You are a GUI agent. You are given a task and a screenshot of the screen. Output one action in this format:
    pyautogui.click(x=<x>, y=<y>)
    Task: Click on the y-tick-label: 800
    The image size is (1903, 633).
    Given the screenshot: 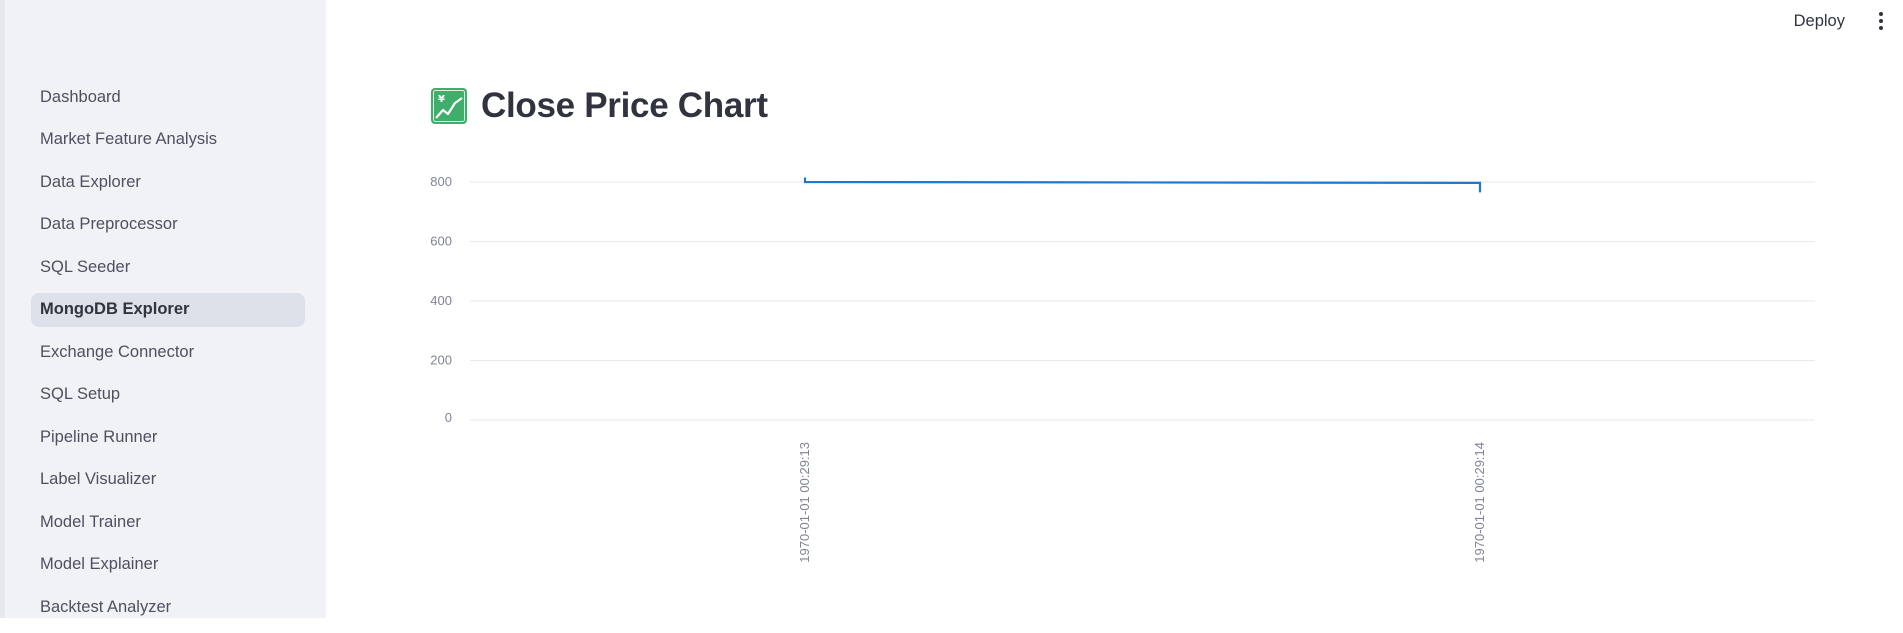 What is the action you would take?
    pyautogui.click(x=441, y=181)
    